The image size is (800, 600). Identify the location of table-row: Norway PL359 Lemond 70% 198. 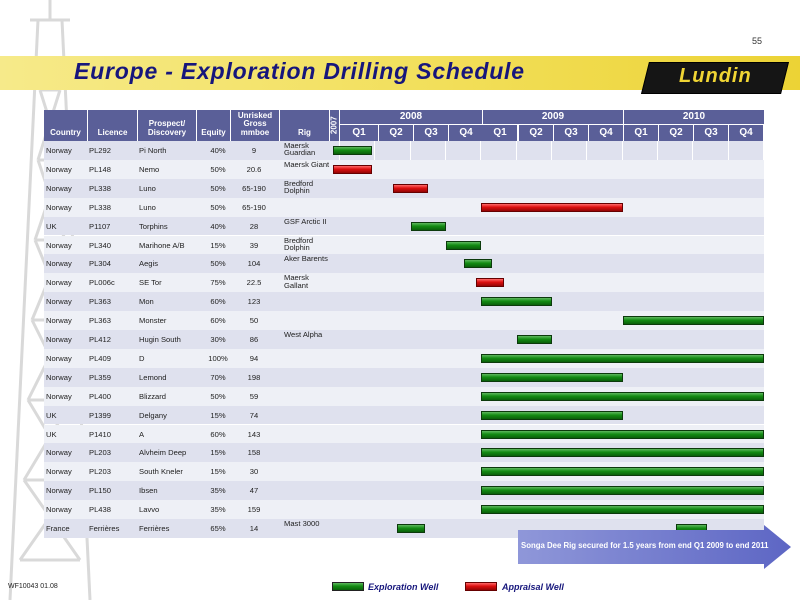
(404, 377).